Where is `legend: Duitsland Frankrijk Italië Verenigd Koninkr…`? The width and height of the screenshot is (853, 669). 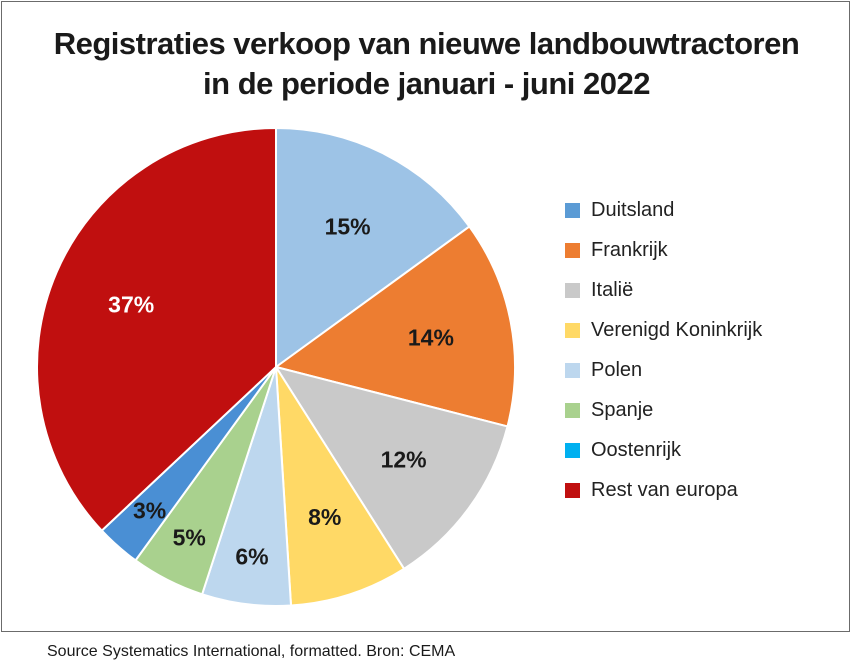
legend: Duitsland Frankrijk Italië Verenigd Koninkr… is located at coordinates (663, 350).